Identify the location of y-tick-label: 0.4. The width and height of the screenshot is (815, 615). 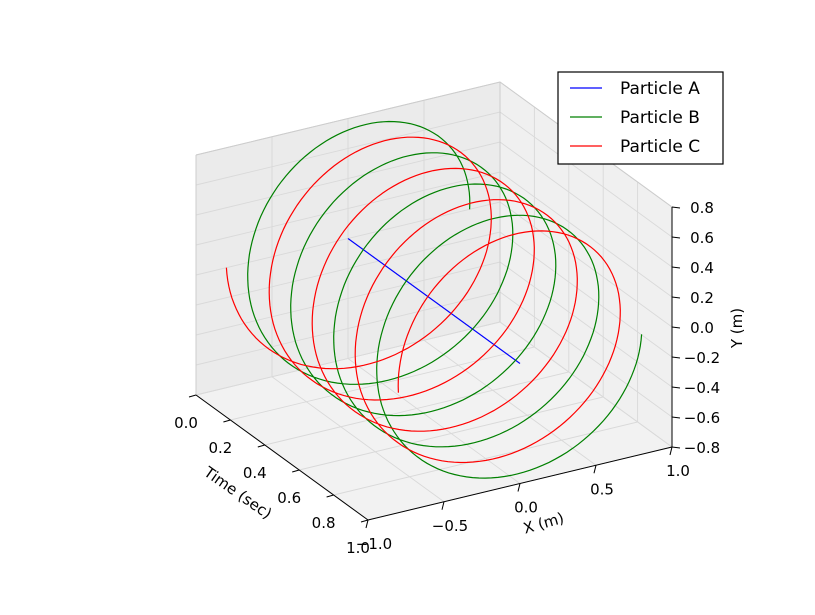
(702, 268).